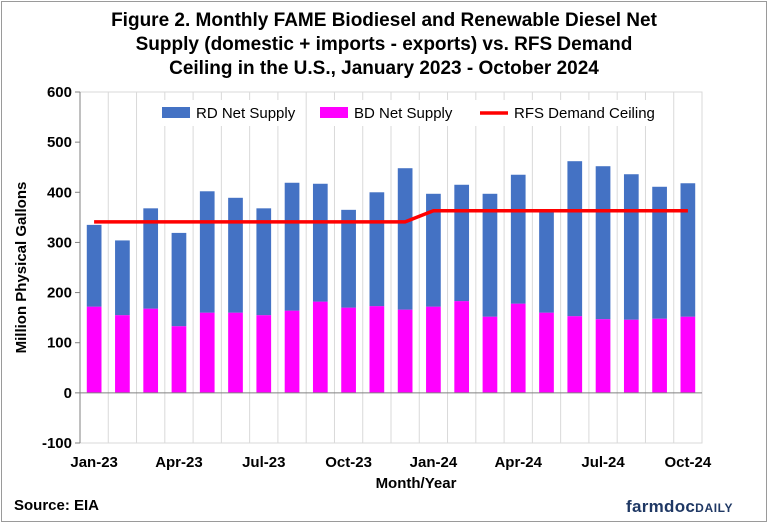 This screenshot has height=523, width=768. Describe the element at coordinates (94, 462) in the screenshot. I see `x-tick-label: Jan-23` at that location.